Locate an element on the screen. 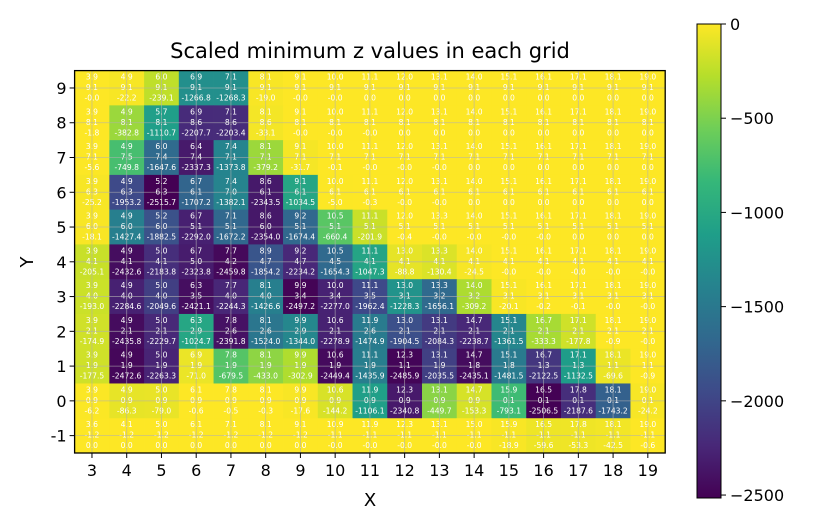 The image size is (831, 532). x-tick-label: 17 is located at coordinates (578, 470).